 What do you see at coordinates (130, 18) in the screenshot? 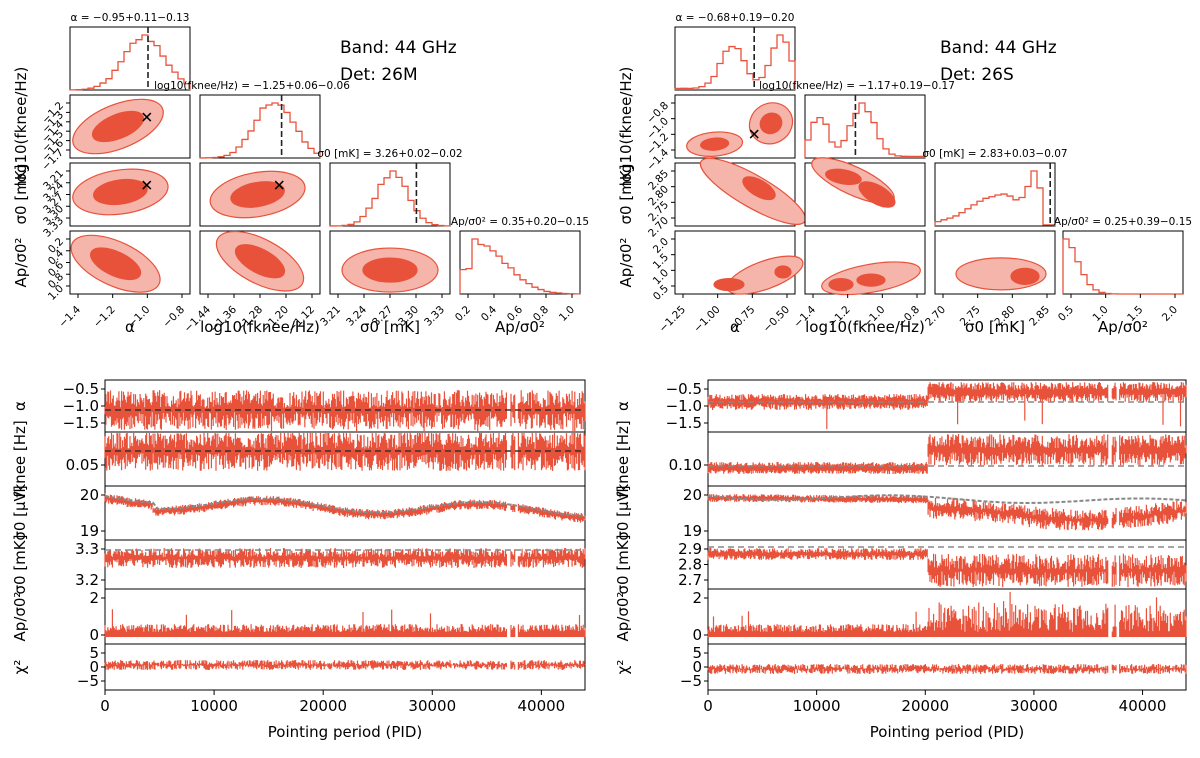
I see `histogram-title: α = −0.95+0.11−0.13` at bounding box center [130, 18].